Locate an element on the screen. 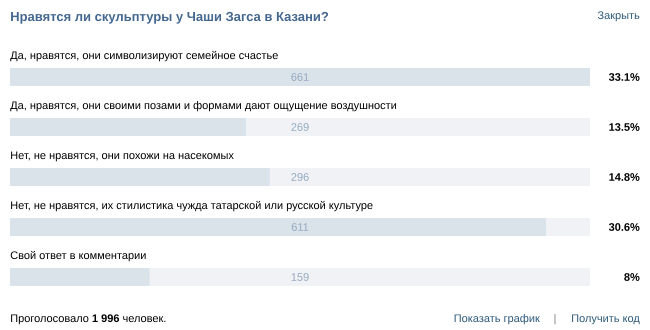  y-tick-label: Да, нравятся, они символизируют семейное счастье is located at coordinates (144, 56).